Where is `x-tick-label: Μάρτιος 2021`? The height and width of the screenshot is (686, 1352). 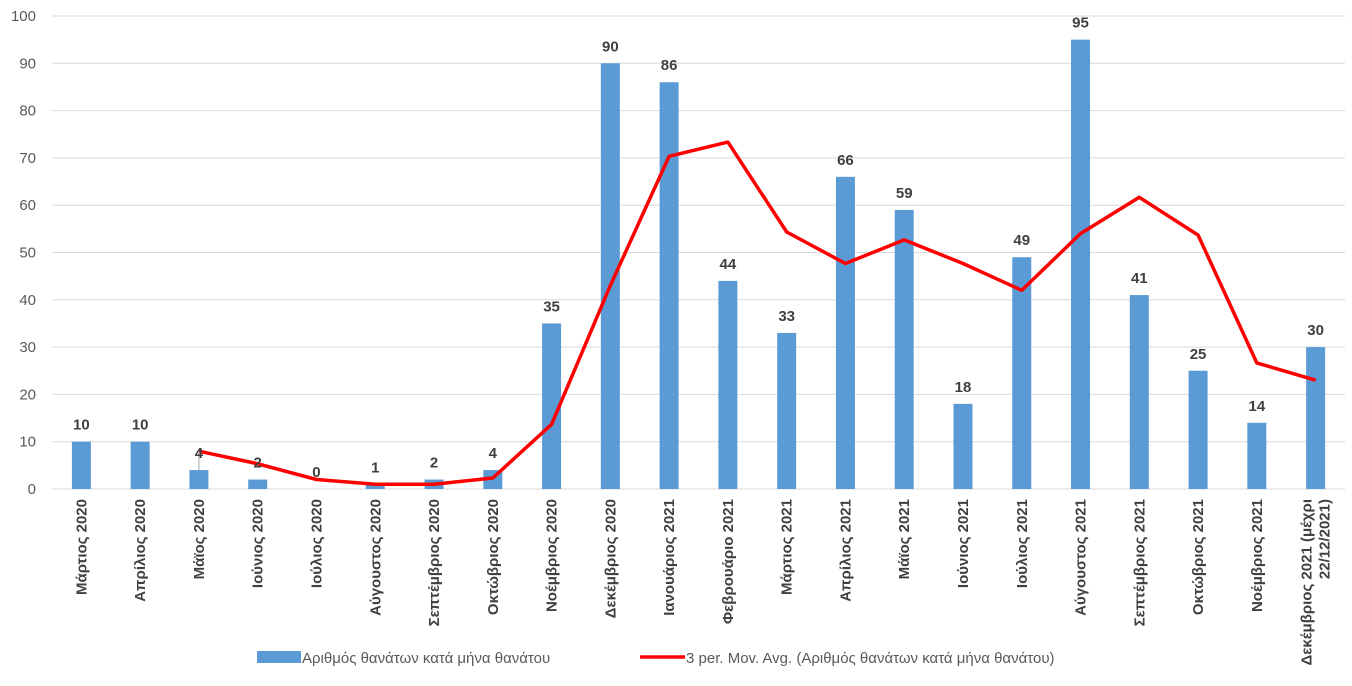 x-tick-label: Μάρτιος 2021 is located at coordinates (787, 547).